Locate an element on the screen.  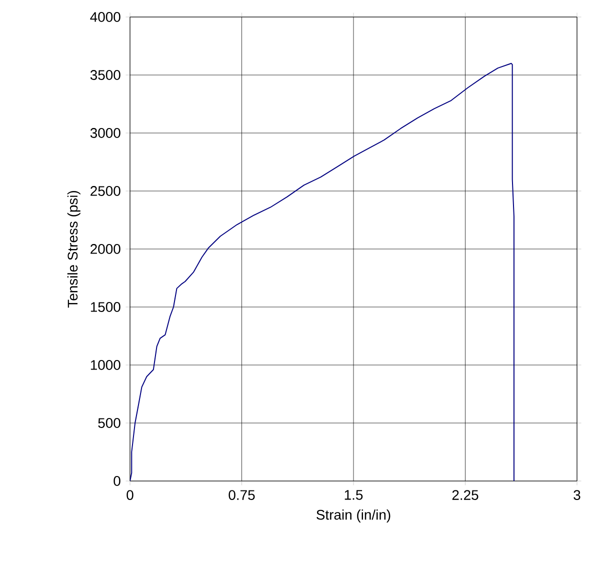
x-tick-label: 2.25 is located at coordinates (465, 495).